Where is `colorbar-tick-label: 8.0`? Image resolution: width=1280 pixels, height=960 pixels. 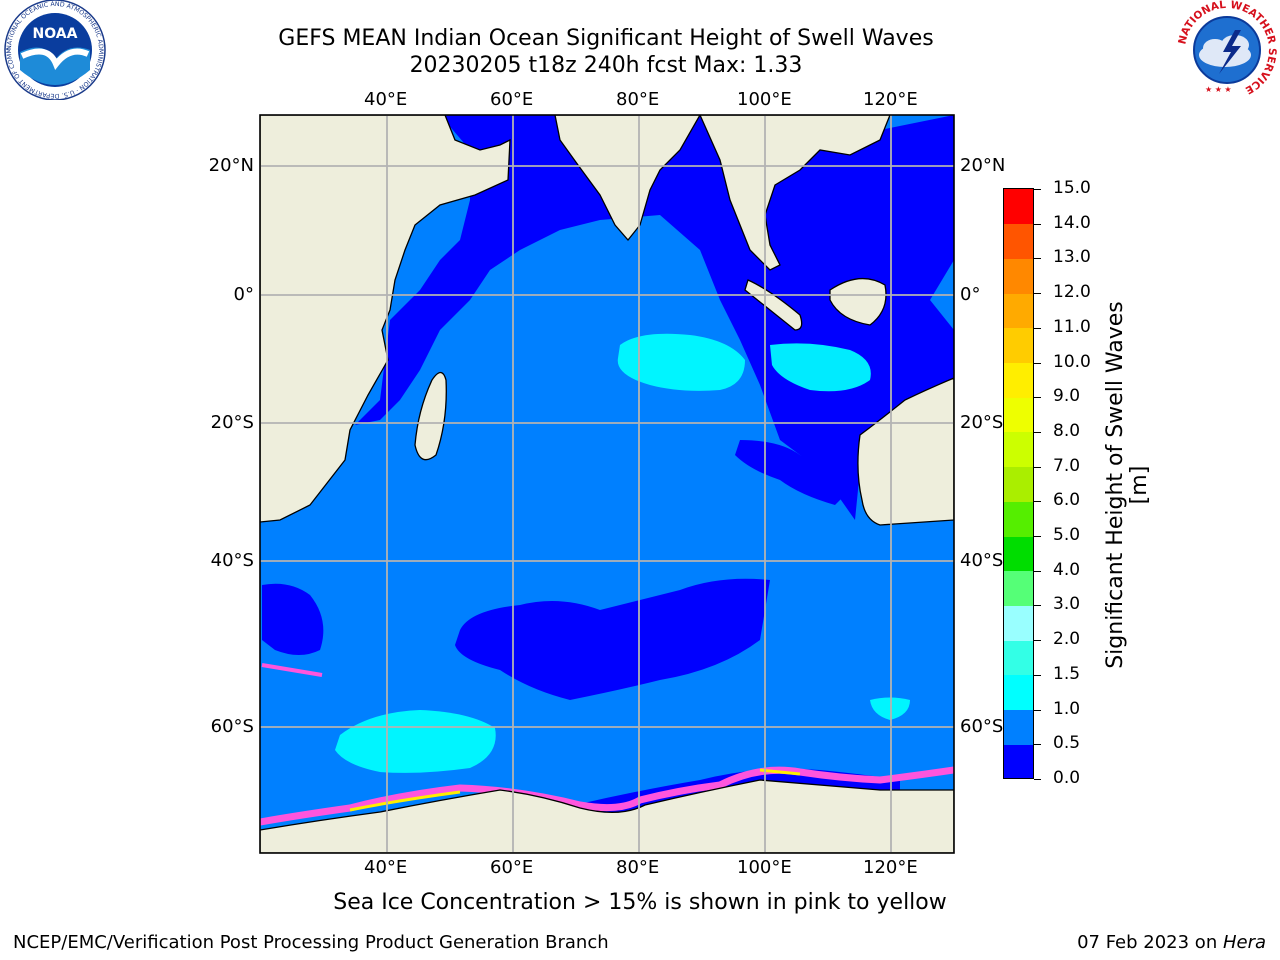
colorbar-tick-label: 8.0 is located at coordinates (1067, 430).